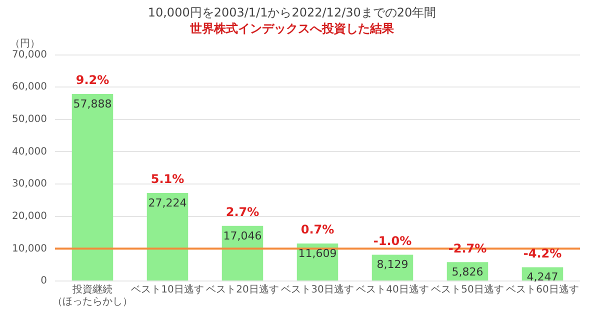 This screenshot has width=600, height=311. What do you see at coordinates (392, 241) in the screenshot?
I see `annotation: -1.0%` at bounding box center [392, 241].